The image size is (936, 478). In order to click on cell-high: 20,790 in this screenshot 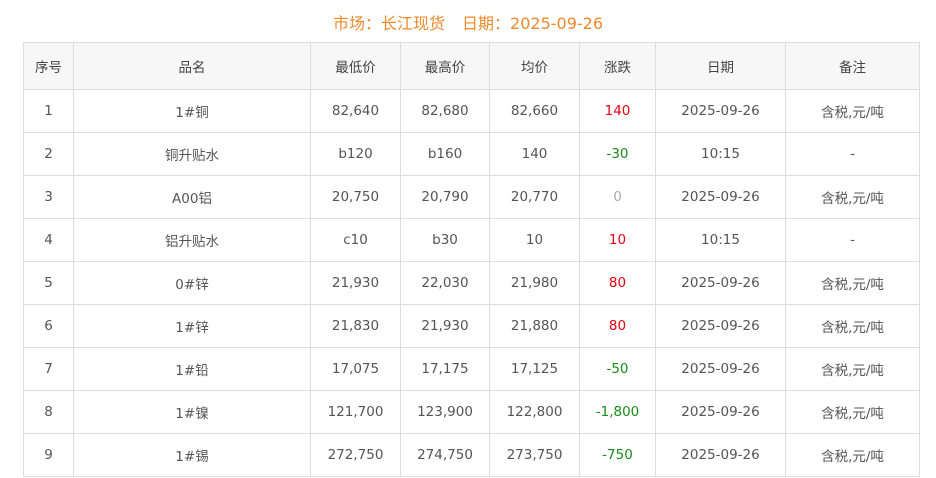, I will do `click(445, 197)`.